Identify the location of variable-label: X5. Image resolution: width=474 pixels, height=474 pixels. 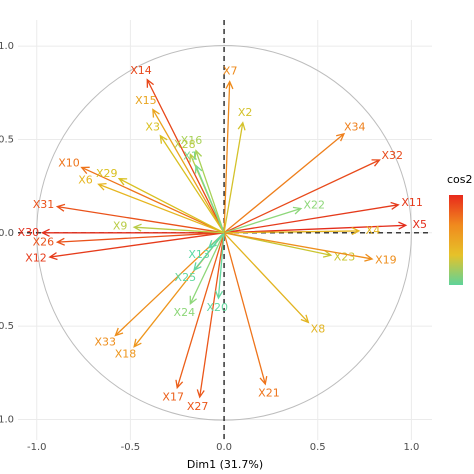
(419, 224).